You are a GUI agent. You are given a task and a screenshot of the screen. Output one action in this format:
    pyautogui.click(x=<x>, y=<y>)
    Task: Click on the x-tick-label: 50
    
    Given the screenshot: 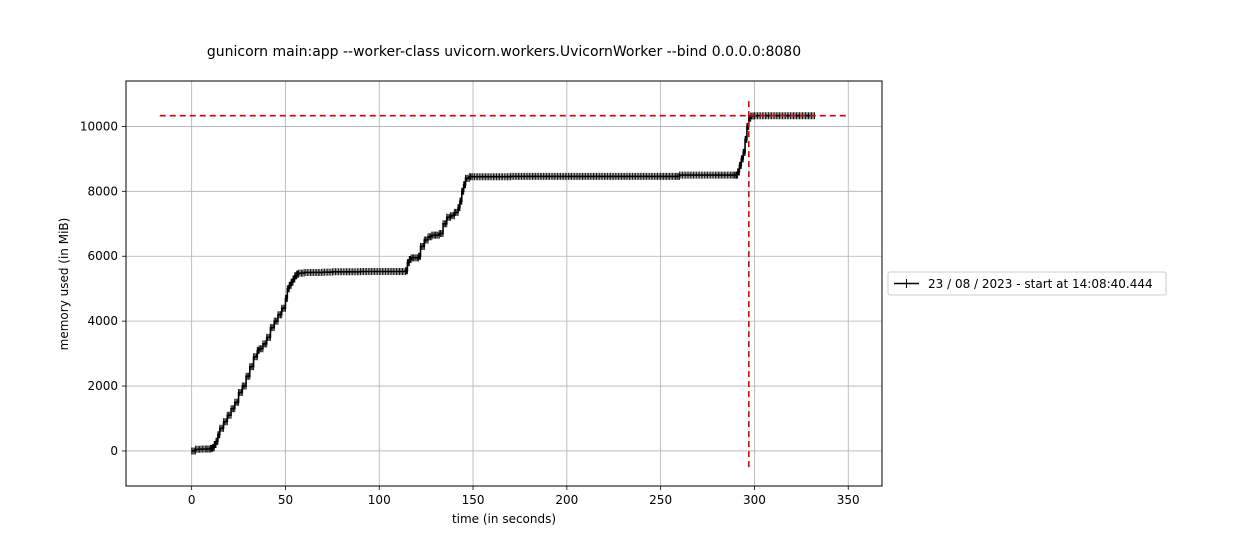 What is the action you would take?
    pyautogui.click(x=285, y=500)
    